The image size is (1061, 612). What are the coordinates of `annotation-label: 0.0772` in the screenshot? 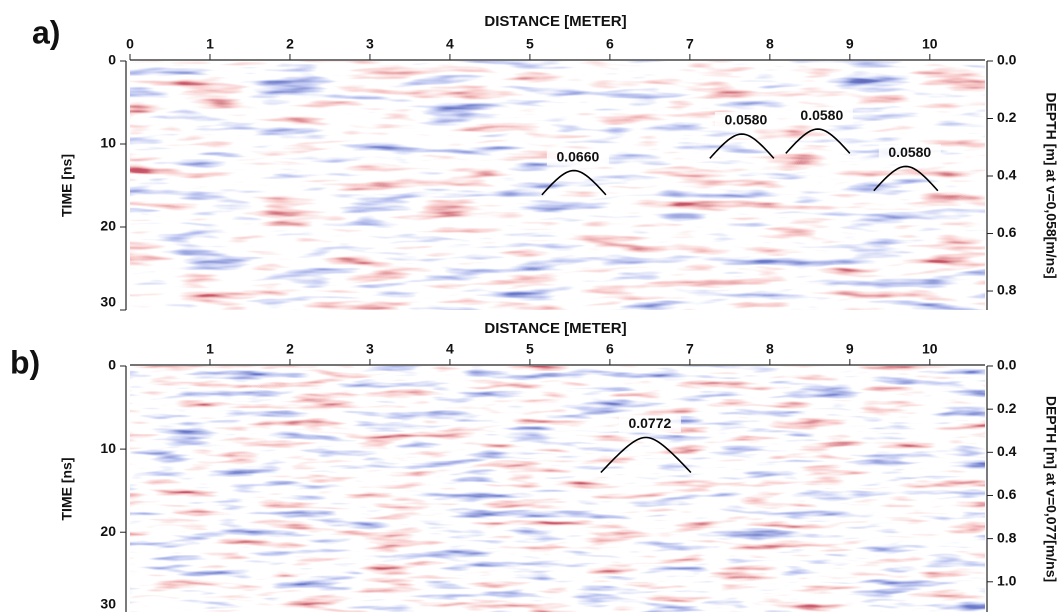 It's located at (649, 423).